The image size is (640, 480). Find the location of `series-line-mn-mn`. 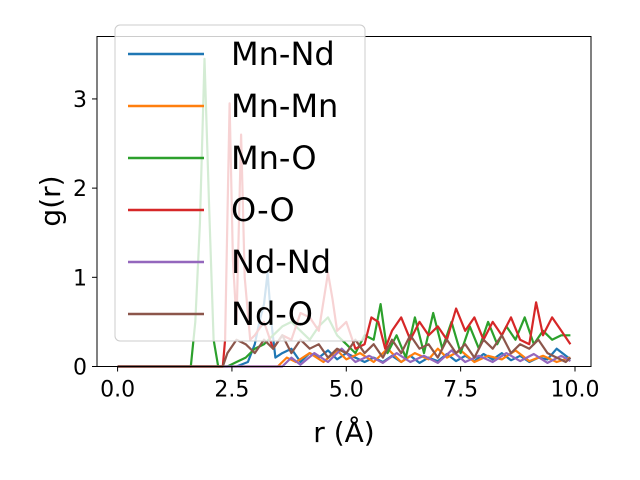

series-line-mn-mn is located at coordinates (344, 357).